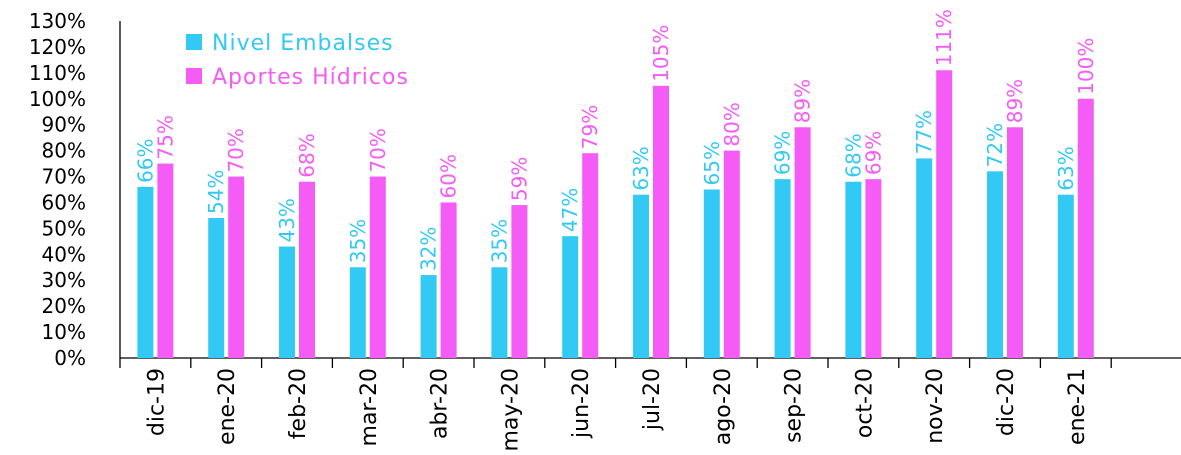 The width and height of the screenshot is (1181, 455). What do you see at coordinates (64, 228) in the screenshot?
I see `y-tick-label: 50%` at bounding box center [64, 228].